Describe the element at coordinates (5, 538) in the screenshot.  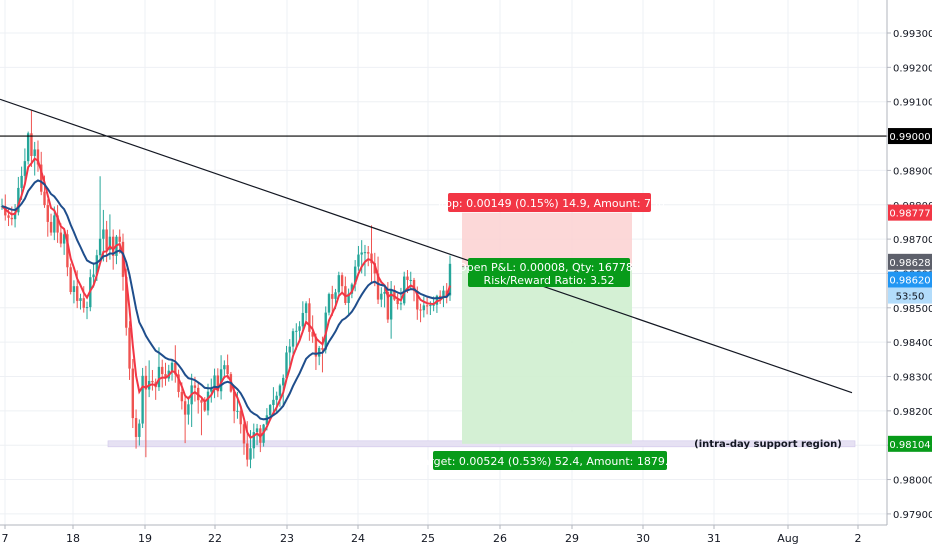
I see `time-tick-label: 7` at that location.